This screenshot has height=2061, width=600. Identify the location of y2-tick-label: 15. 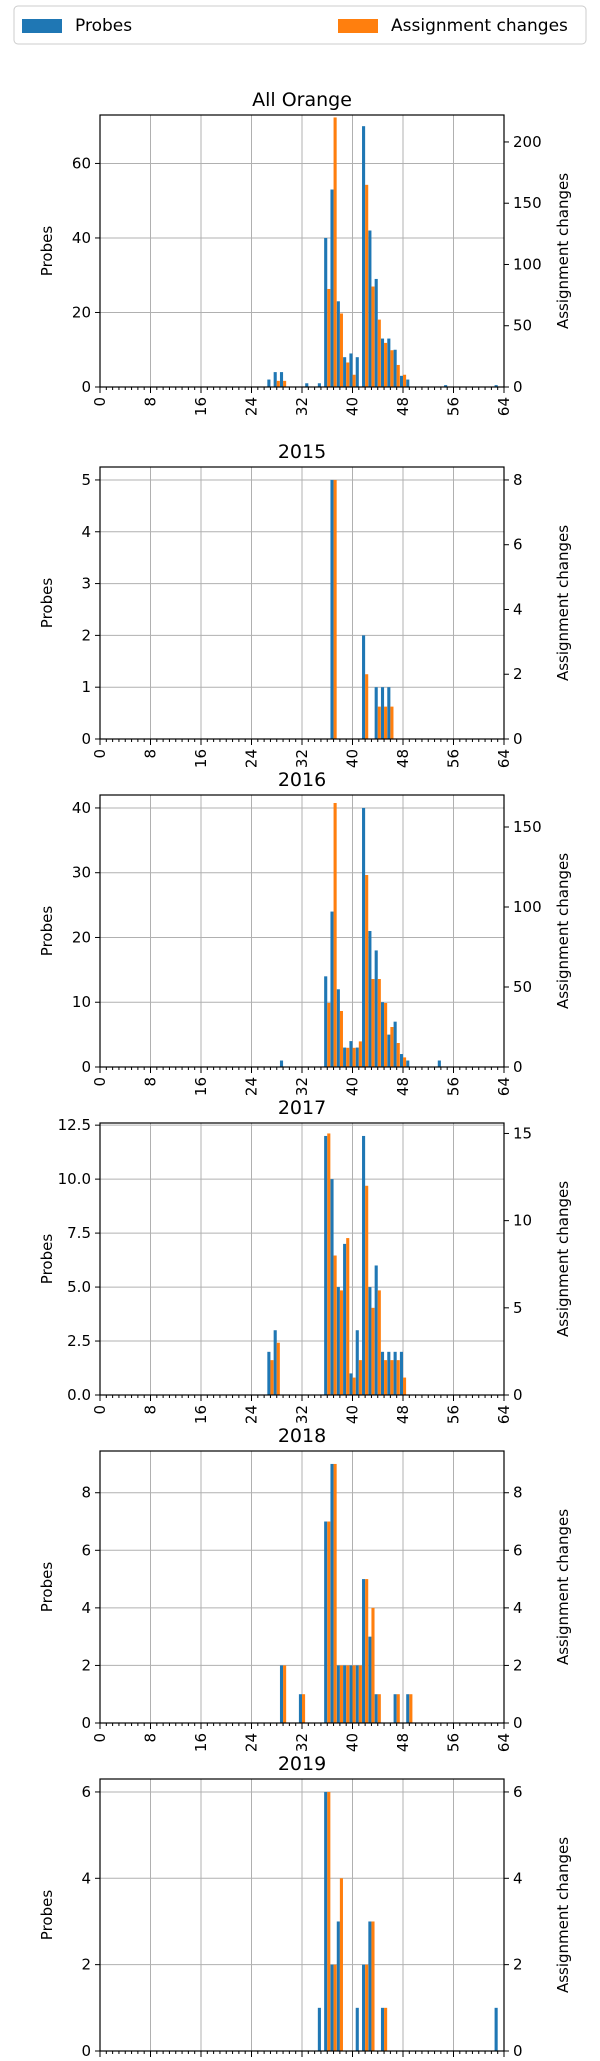
(522, 1133).